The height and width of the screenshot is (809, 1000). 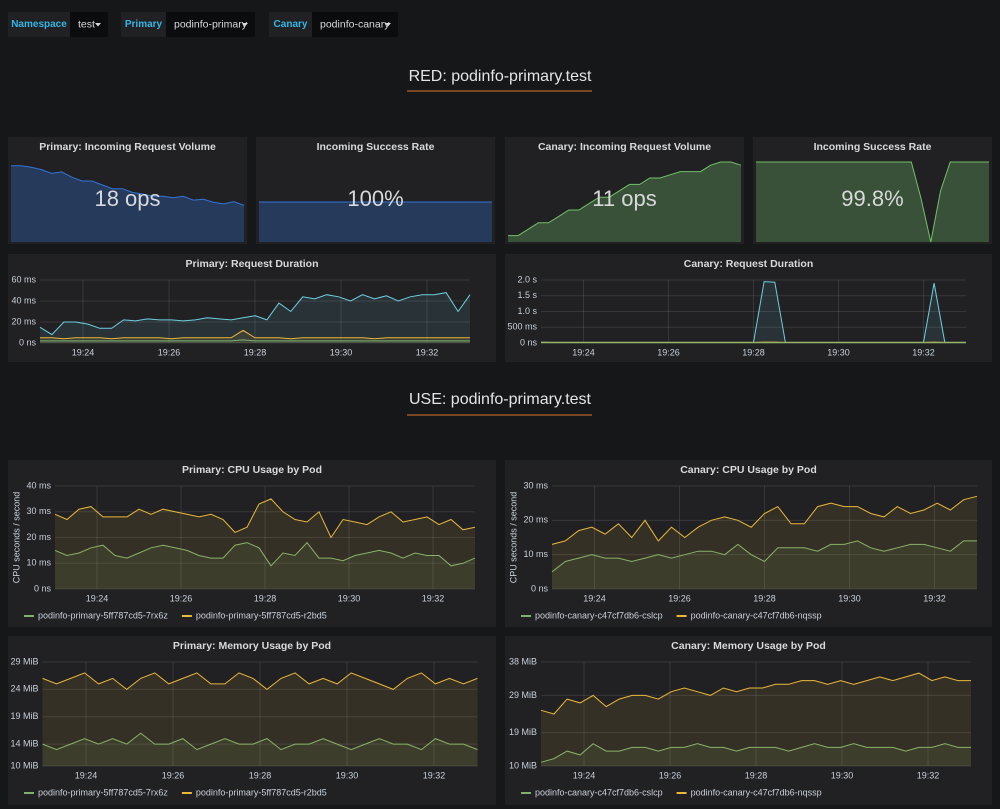 I want to click on variable-label-box, so click(x=143, y=24).